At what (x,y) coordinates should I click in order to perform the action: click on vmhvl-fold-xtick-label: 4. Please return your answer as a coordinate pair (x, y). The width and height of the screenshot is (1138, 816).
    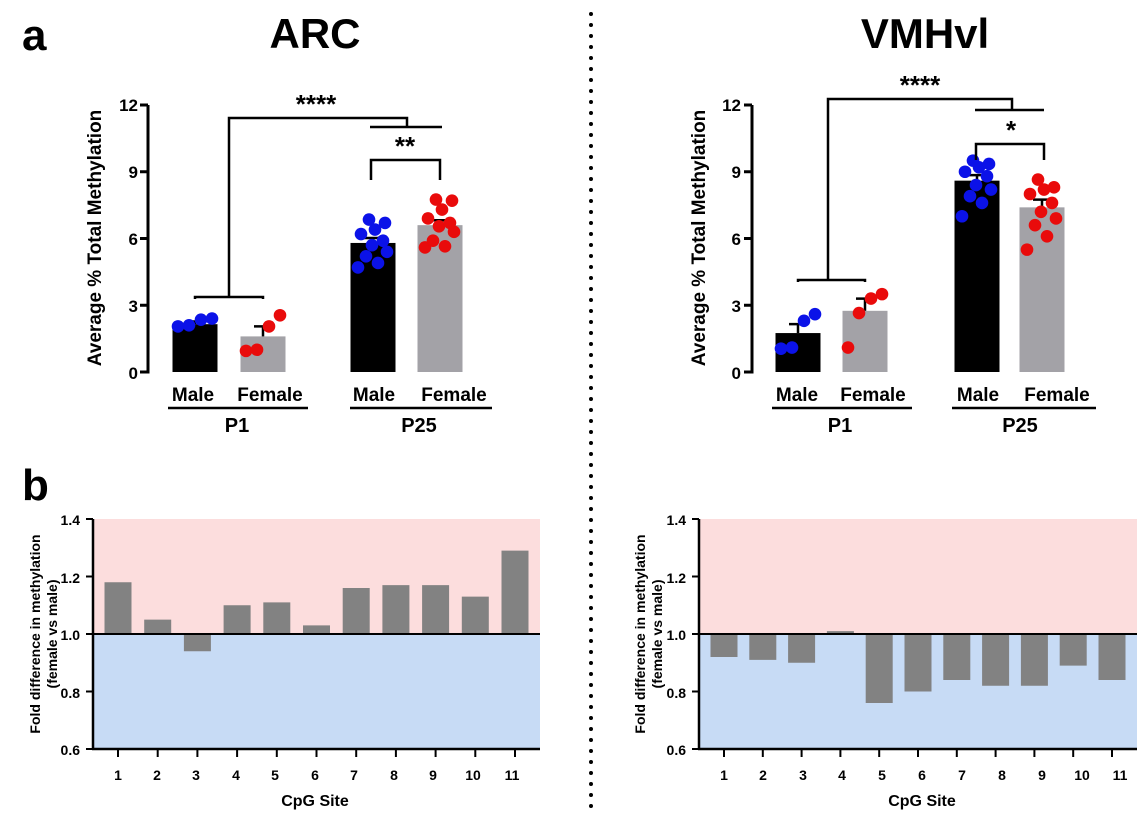
    Looking at the image, I should click on (842, 775).